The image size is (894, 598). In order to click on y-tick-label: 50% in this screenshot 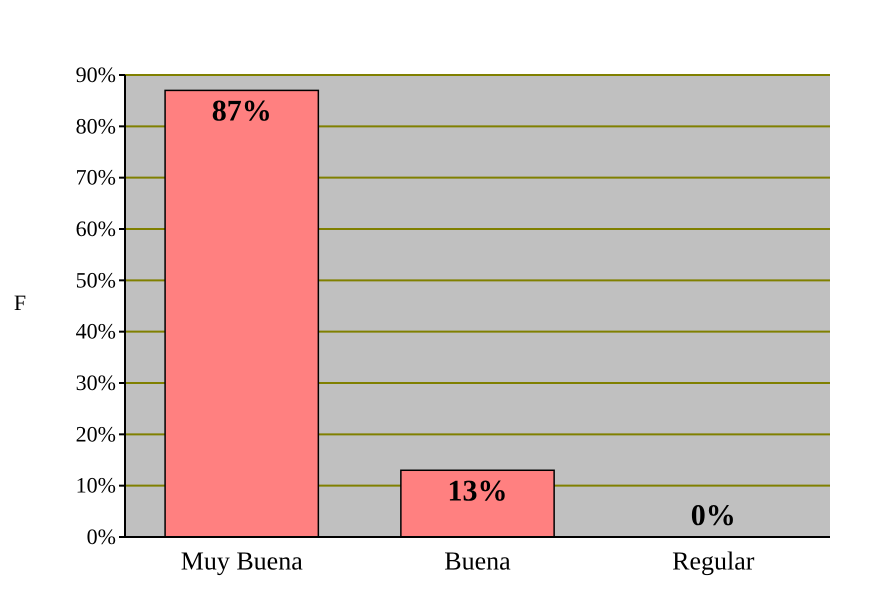, I will do `click(96, 279)`.